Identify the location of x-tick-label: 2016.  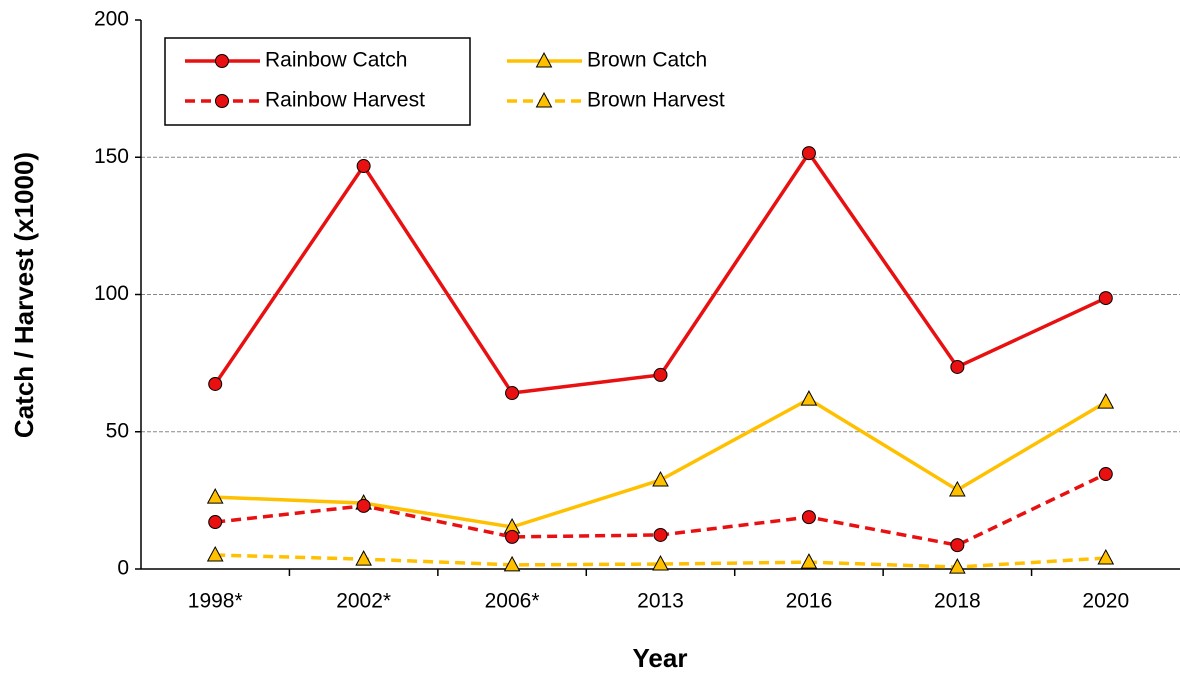
(809, 601).